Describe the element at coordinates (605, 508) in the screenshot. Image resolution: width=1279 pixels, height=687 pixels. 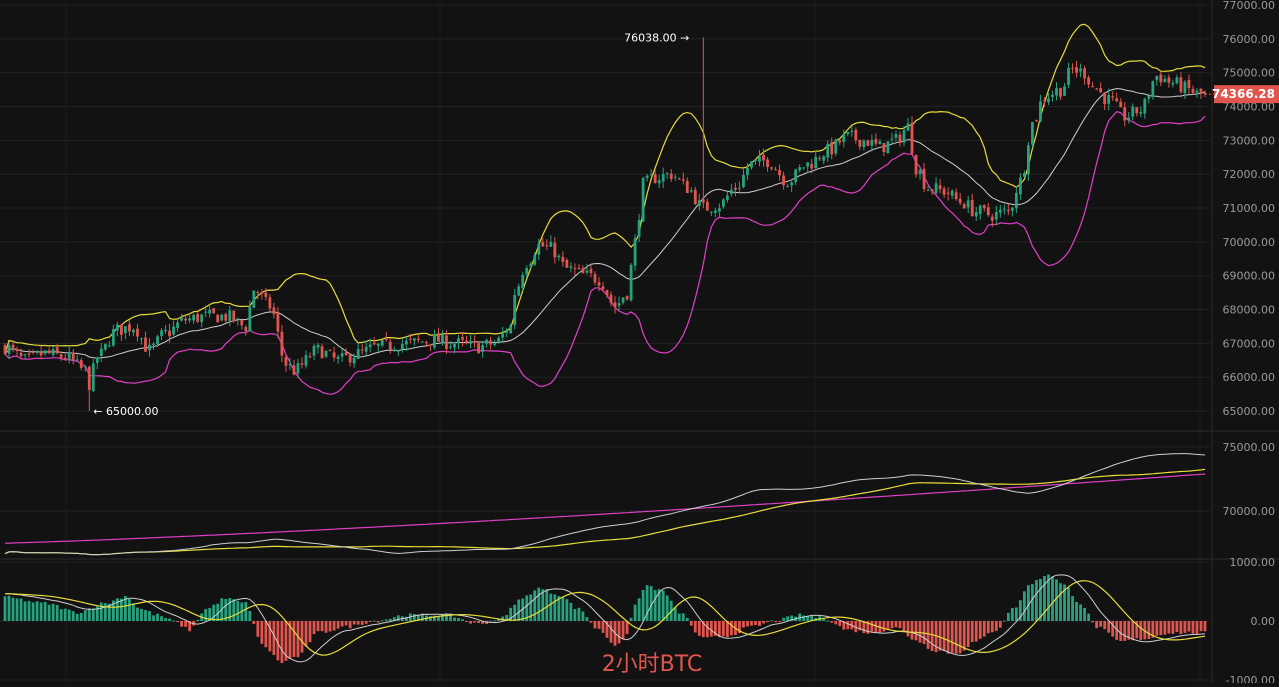
I see `ma-long-line` at that location.